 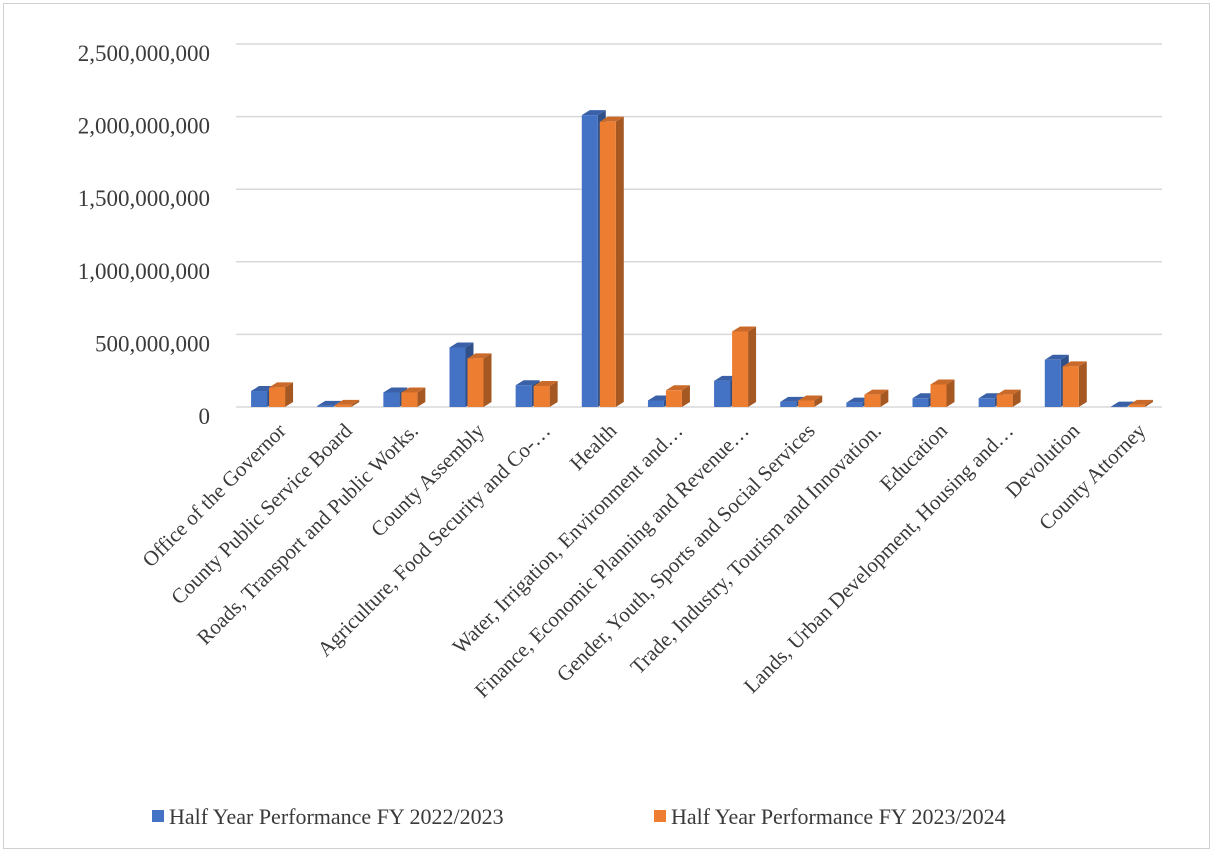 What do you see at coordinates (838, 816) in the screenshot?
I see `legend-label: Half Year Performance FY 2023/2024` at bounding box center [838, 816].